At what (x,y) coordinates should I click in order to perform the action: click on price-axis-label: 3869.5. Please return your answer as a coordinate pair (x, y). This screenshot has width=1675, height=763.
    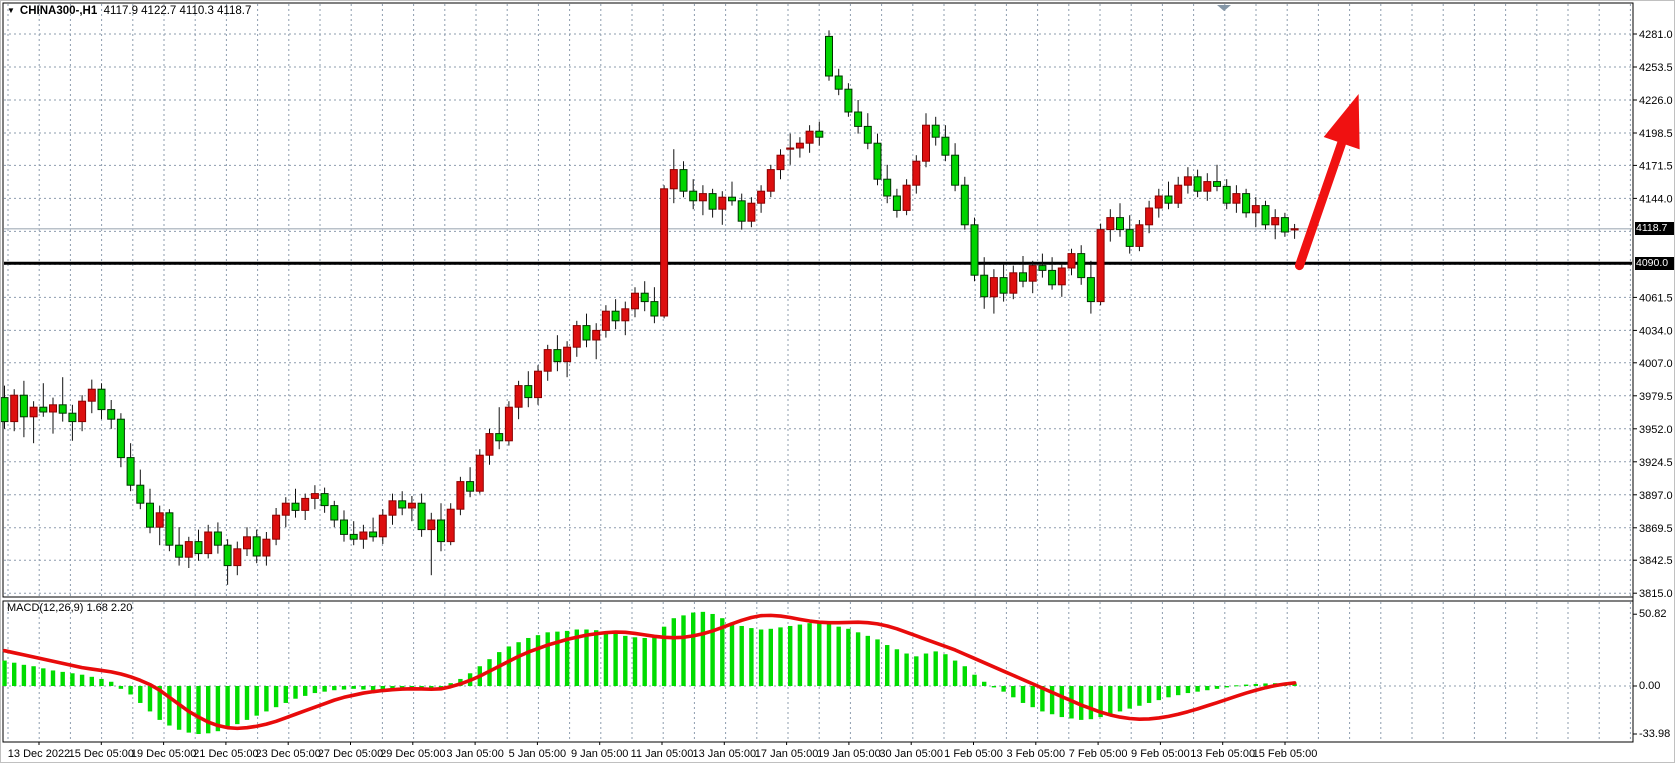
    Looking at the image, I should click on (1656, 529).